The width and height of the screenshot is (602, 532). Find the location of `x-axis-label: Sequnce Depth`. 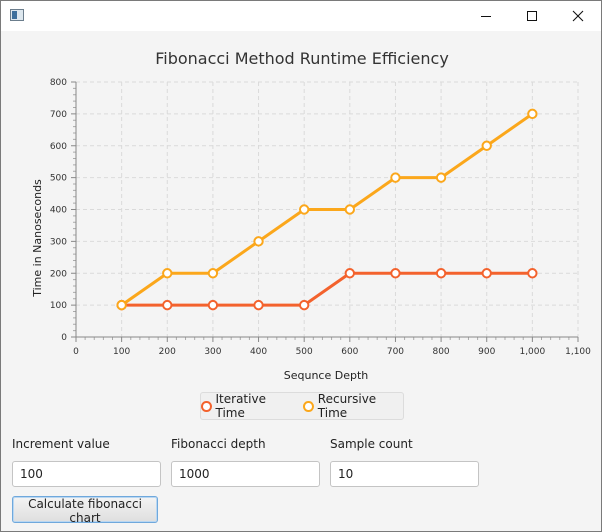

x-axis-label: Sequnce Depth is located at coordinates (326, 375).